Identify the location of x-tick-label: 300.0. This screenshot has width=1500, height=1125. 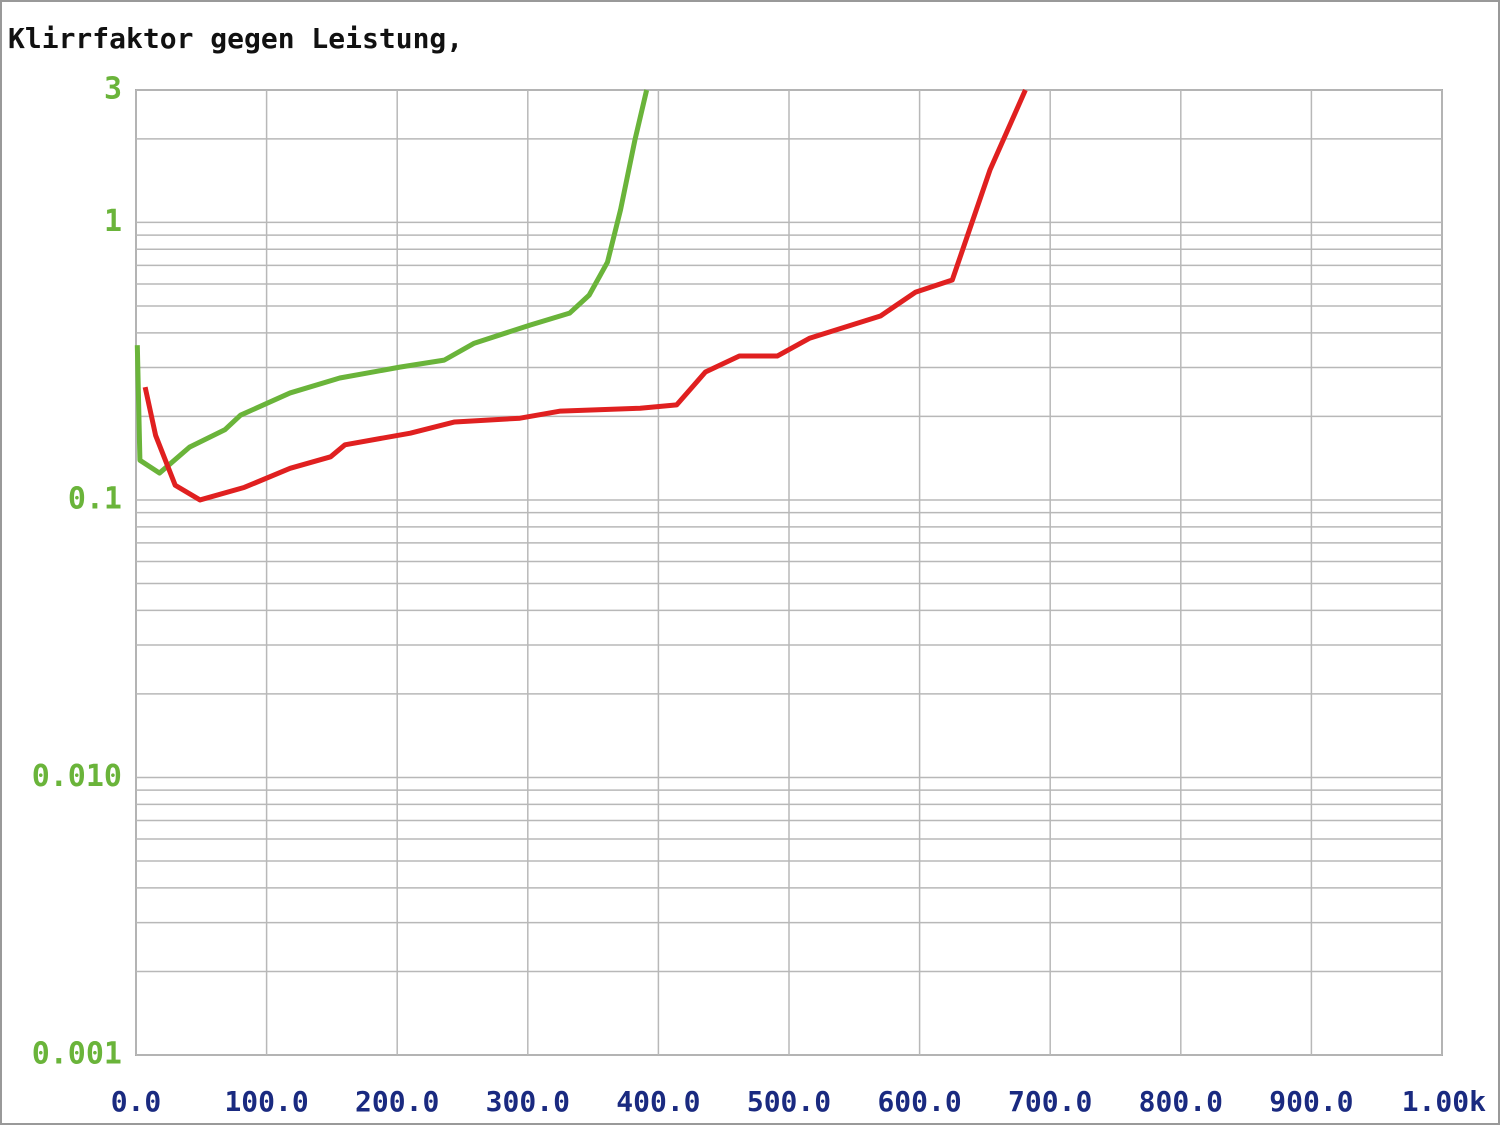
(528, 1101).